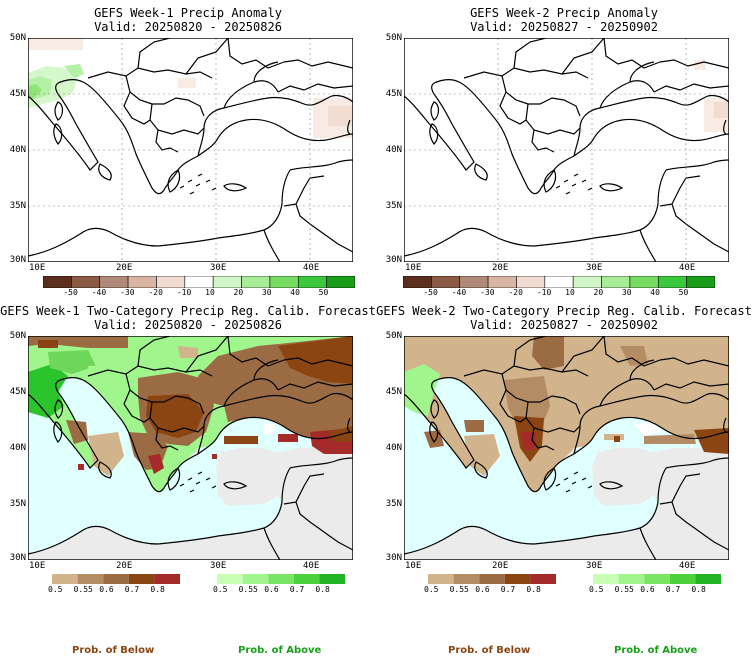 The height and width of the screenshot is (662, 752). I want to click on probability-land-shading, so click(566, 414).